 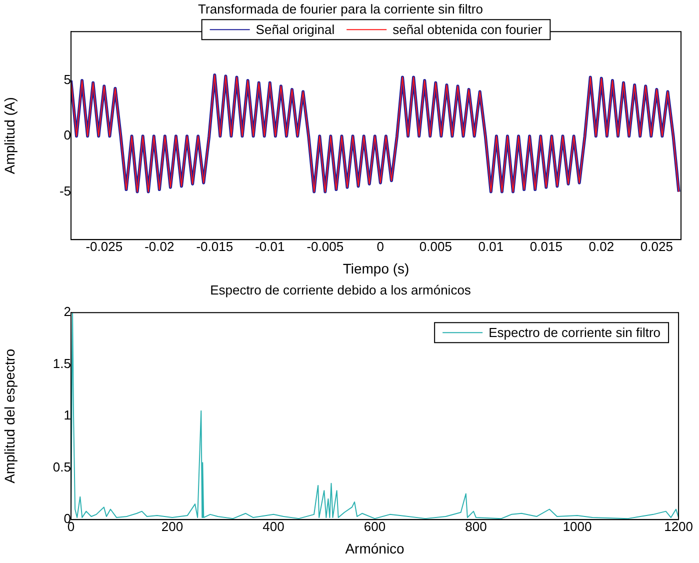 I want to click on x-tick-label: 0.025, so click(x=656, y=246).